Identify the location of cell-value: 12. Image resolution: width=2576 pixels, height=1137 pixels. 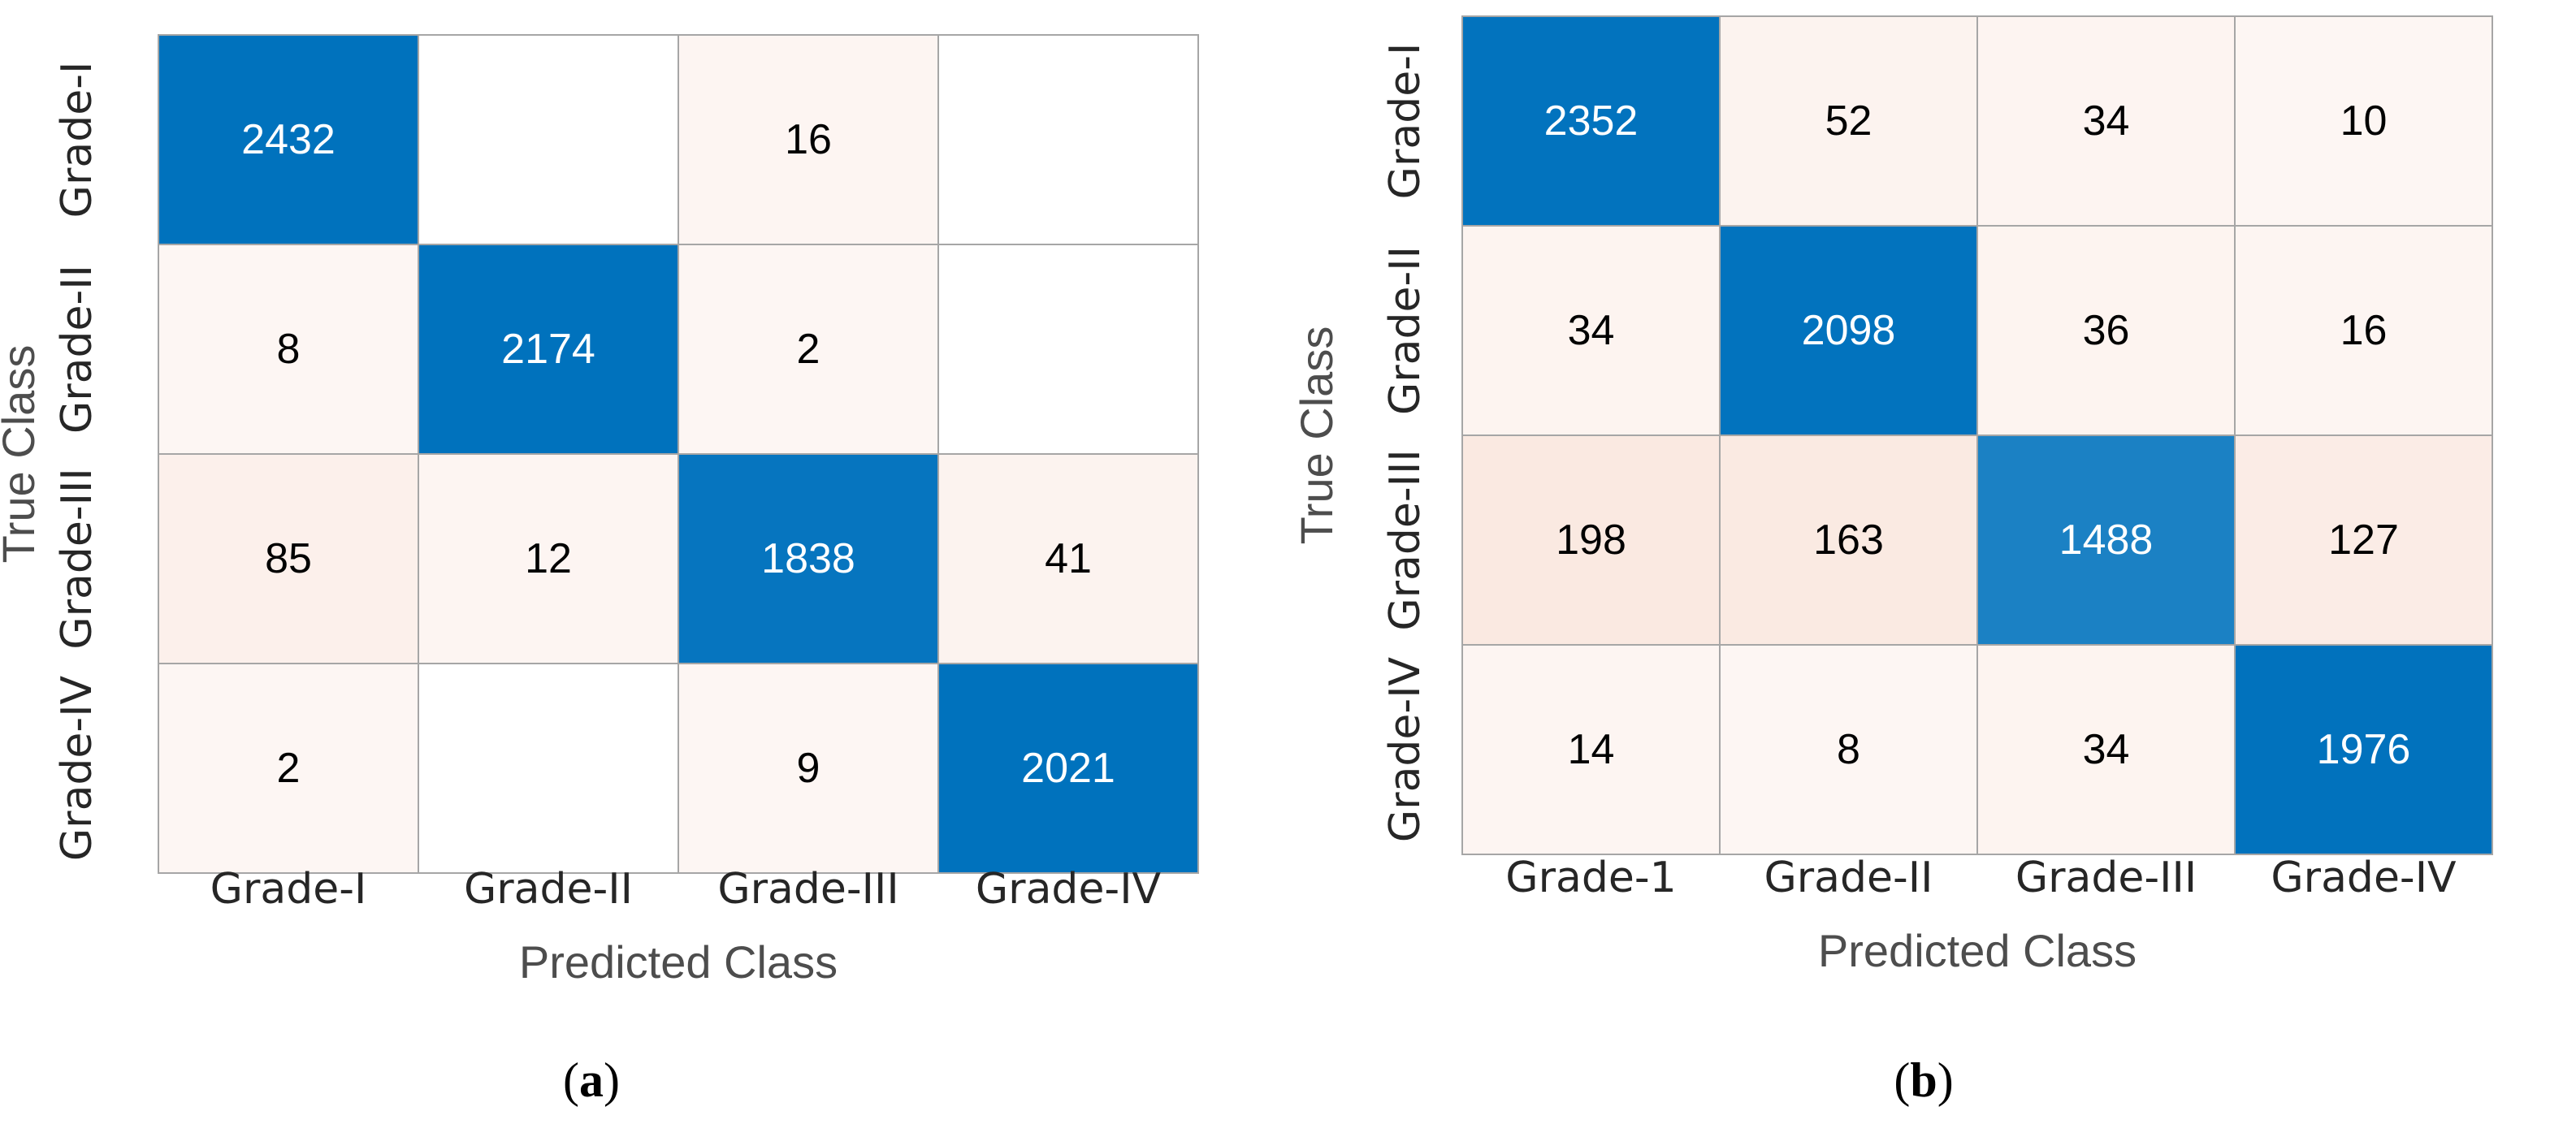
(548, 558).